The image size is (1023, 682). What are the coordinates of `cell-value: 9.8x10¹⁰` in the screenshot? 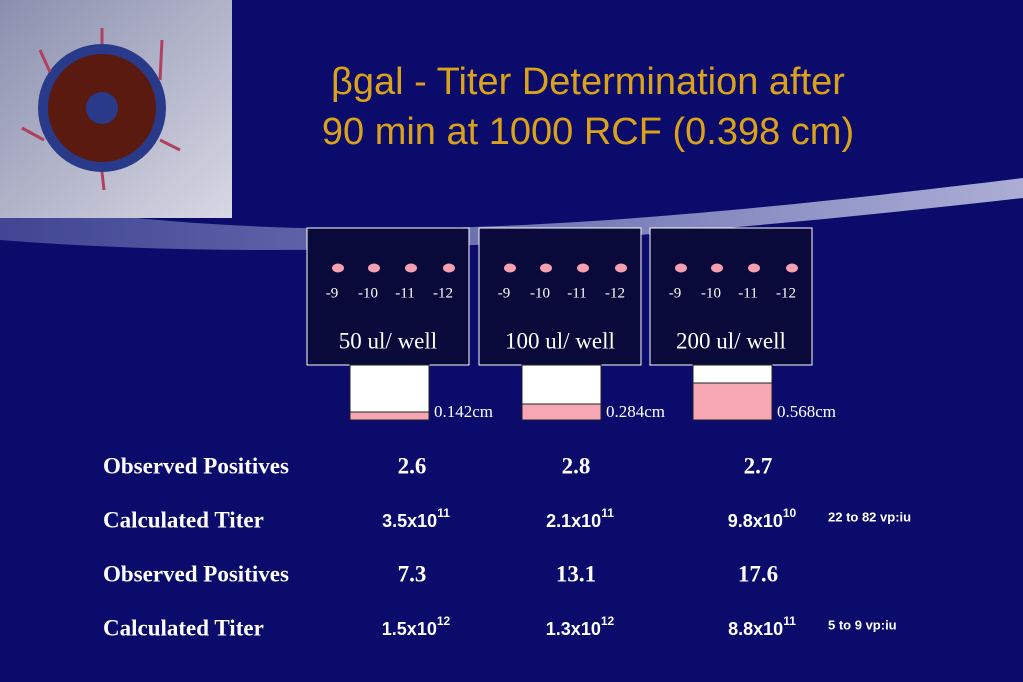 It's located at (762, 518).